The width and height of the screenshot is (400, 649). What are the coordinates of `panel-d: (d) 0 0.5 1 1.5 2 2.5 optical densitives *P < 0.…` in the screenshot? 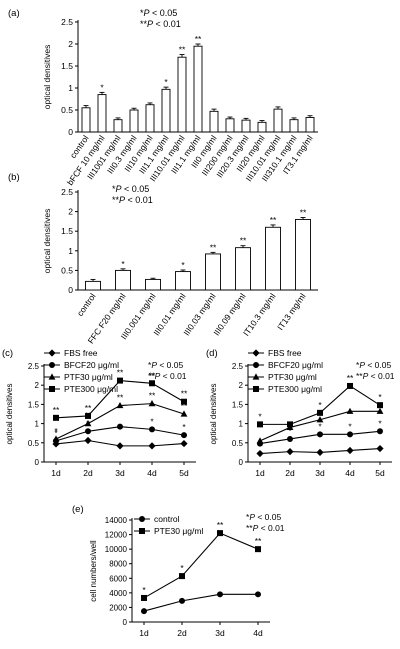 It's located at (300, 413).